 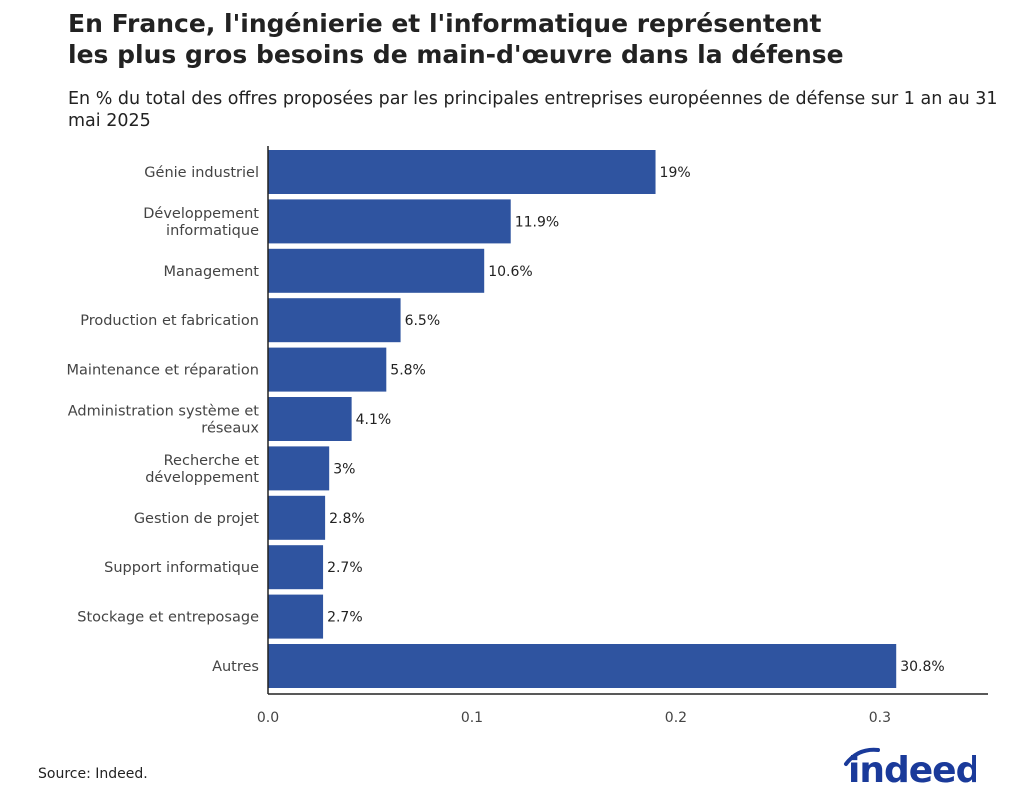 What do you see at coordinates (374, 420) in the screenshot?
I see `data-label: 4.1%` at bounding box center [374, 420].